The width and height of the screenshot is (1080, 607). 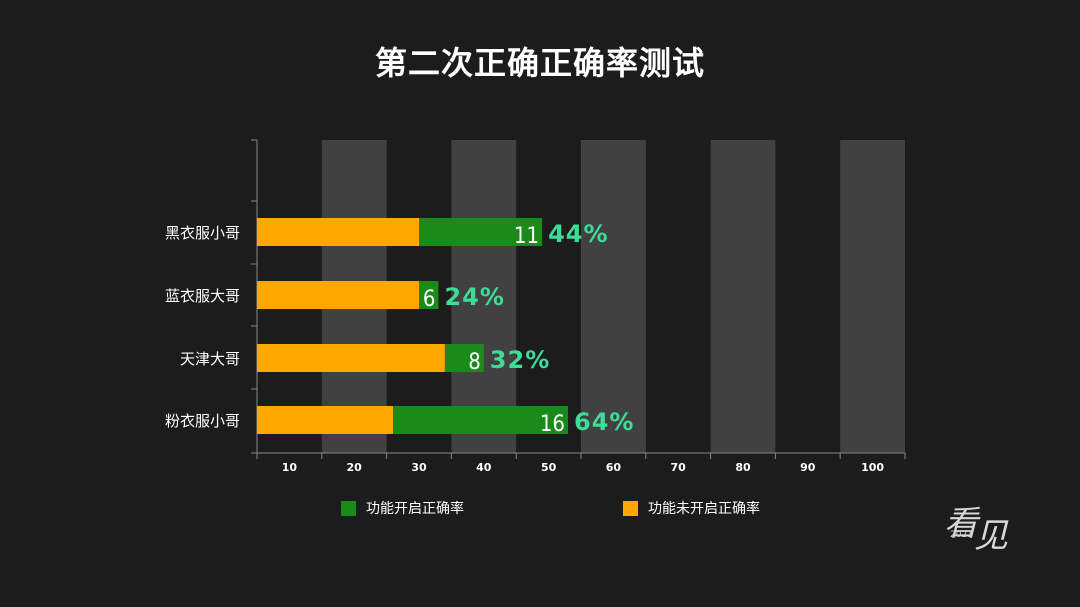 What do you see at coordinates (520, 360) in the screenshot?
I see `percent-label-3: 32%` at bounding box center [520, 360].